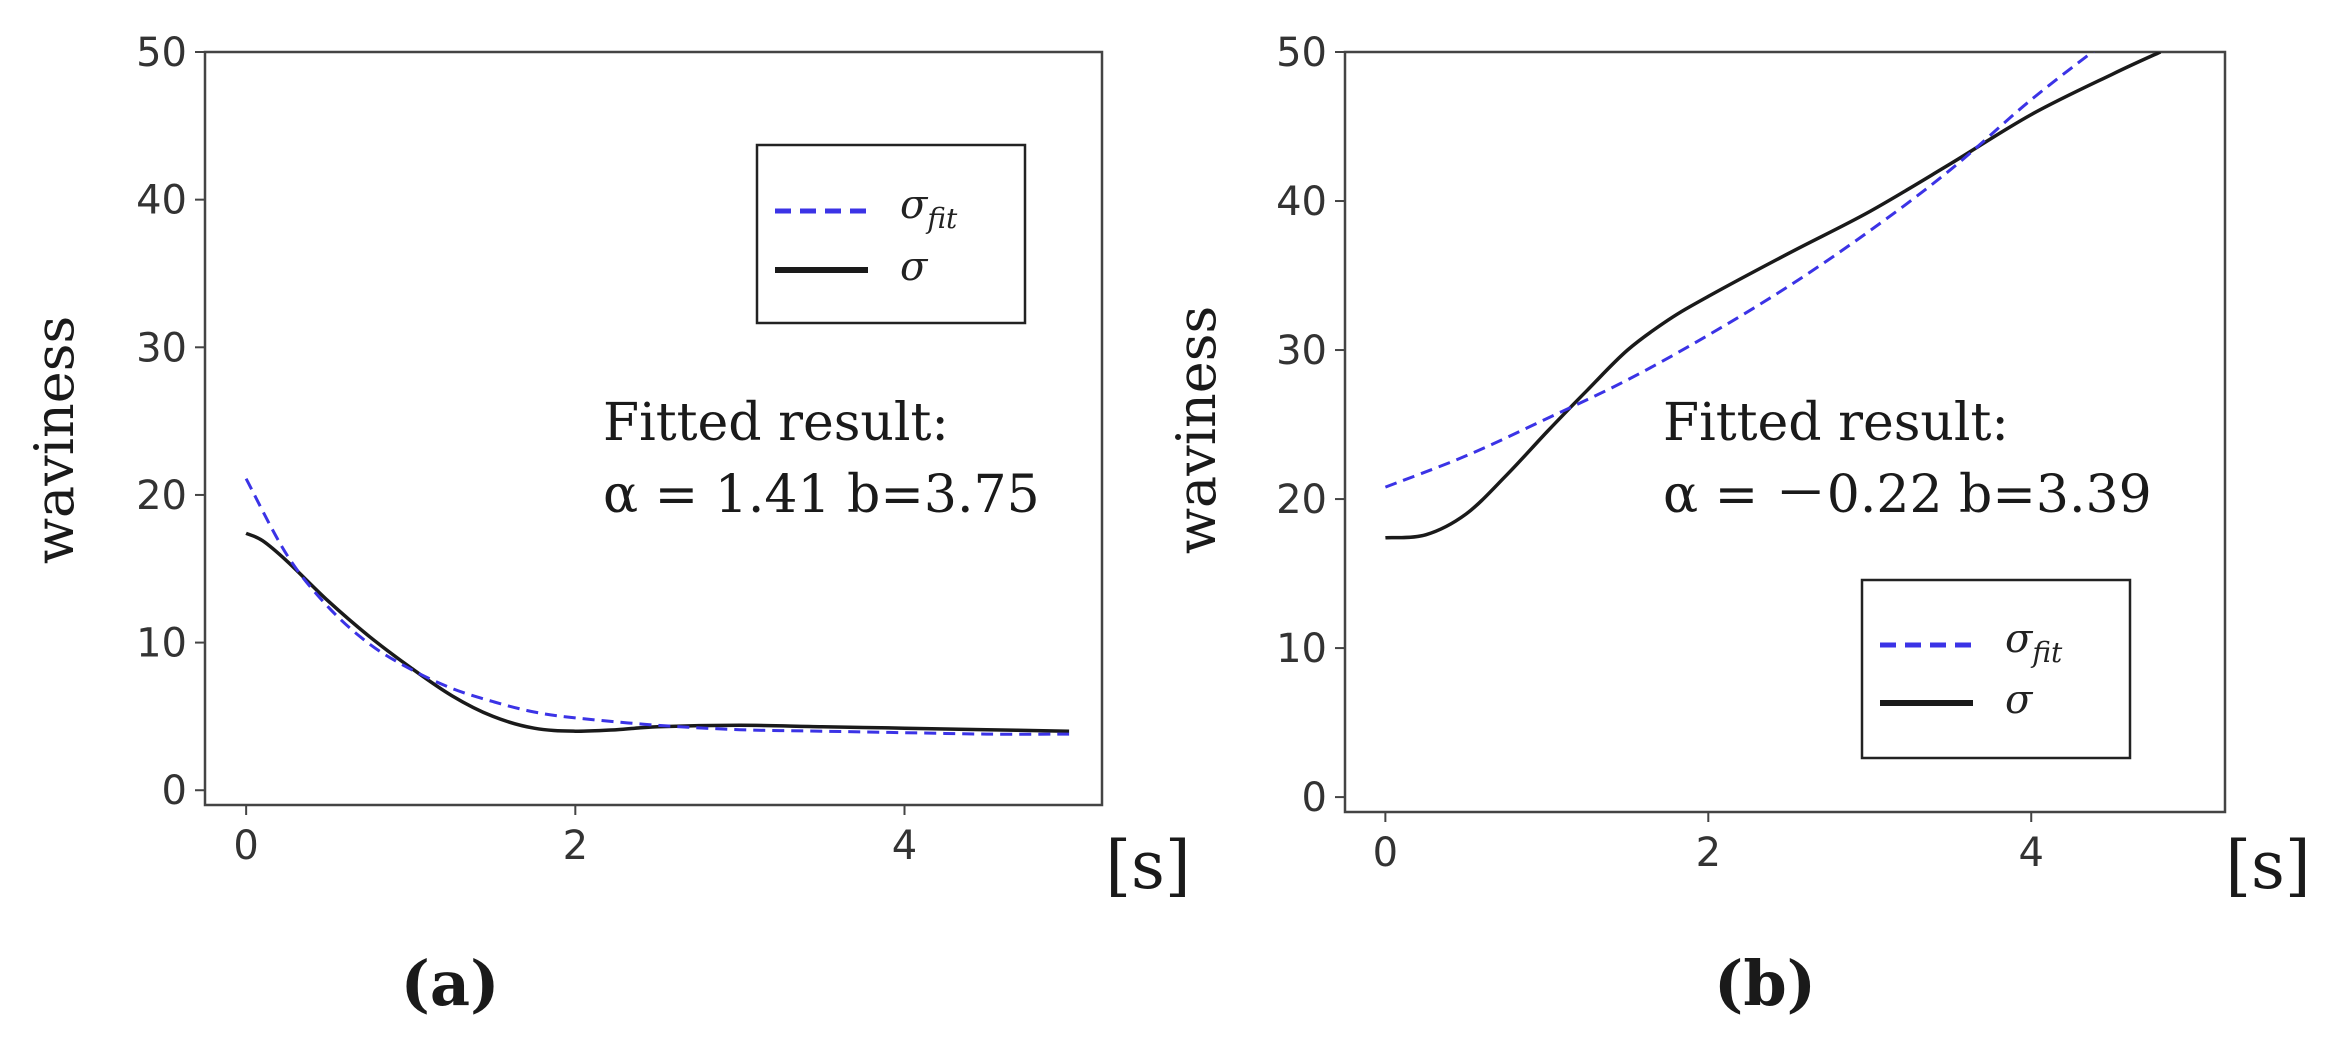 This screenshot has height=1055, width=2330. I want to click on x-ticks-a: 0 2 4, so click(575, 837).